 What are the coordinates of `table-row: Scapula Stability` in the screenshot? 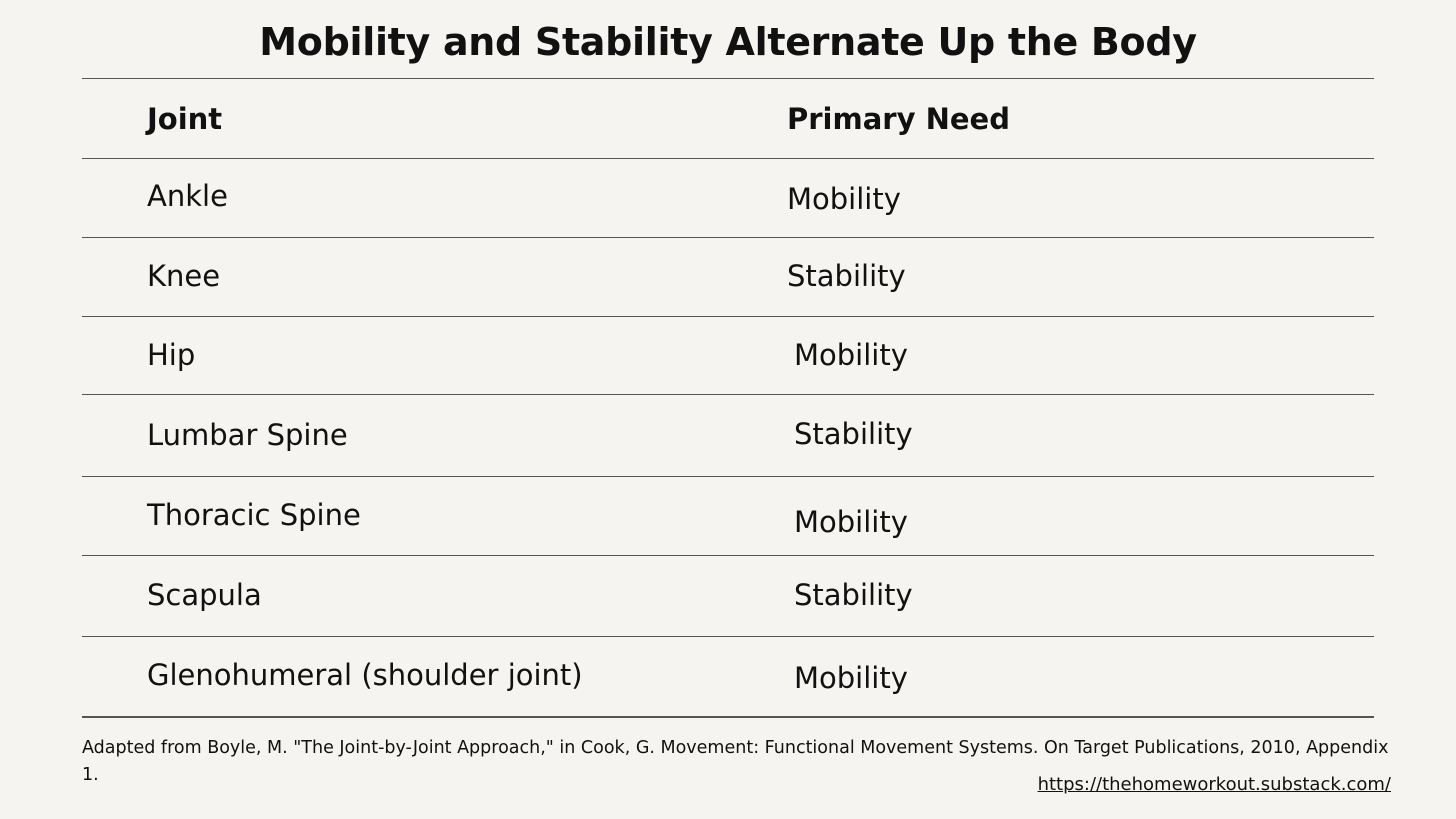 It's located at (728, 595).